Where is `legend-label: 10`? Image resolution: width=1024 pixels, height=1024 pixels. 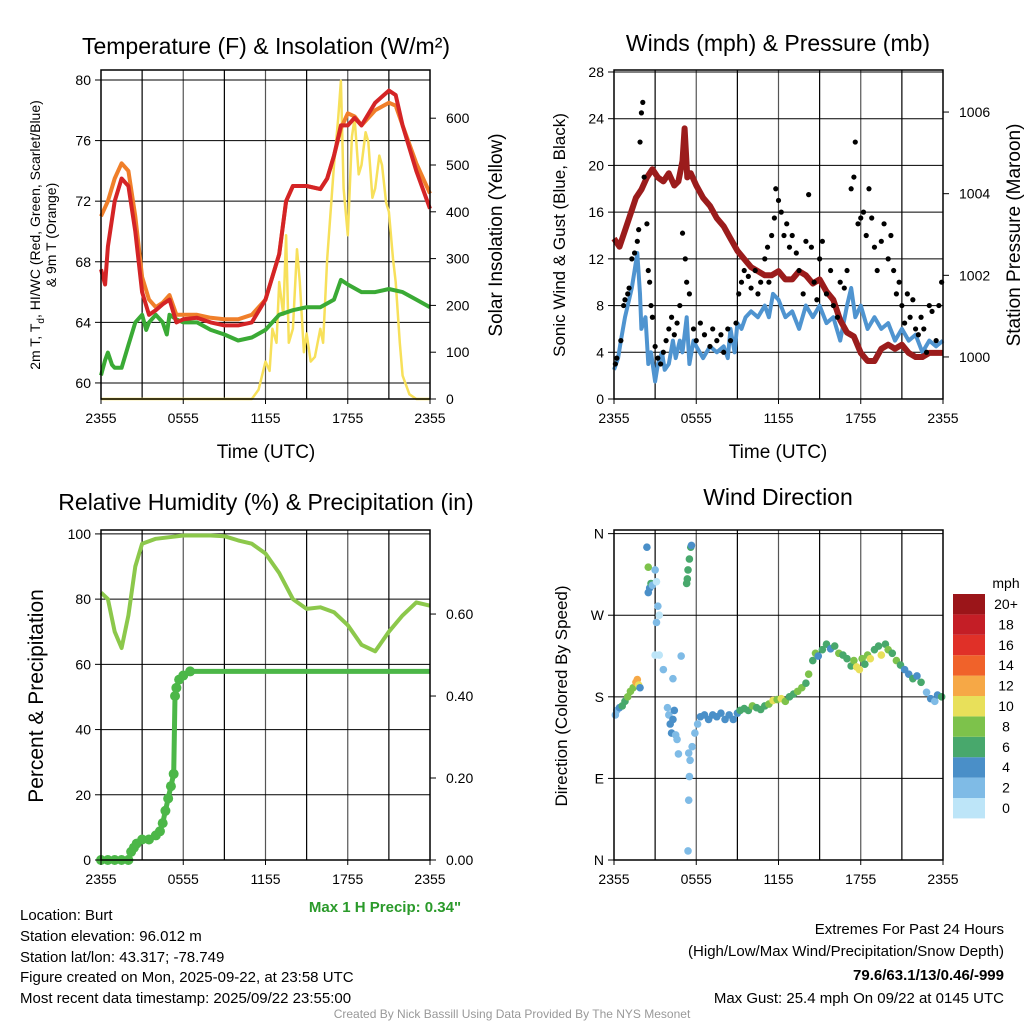 legend-label: 10 is located at coordinates (1006, 706).